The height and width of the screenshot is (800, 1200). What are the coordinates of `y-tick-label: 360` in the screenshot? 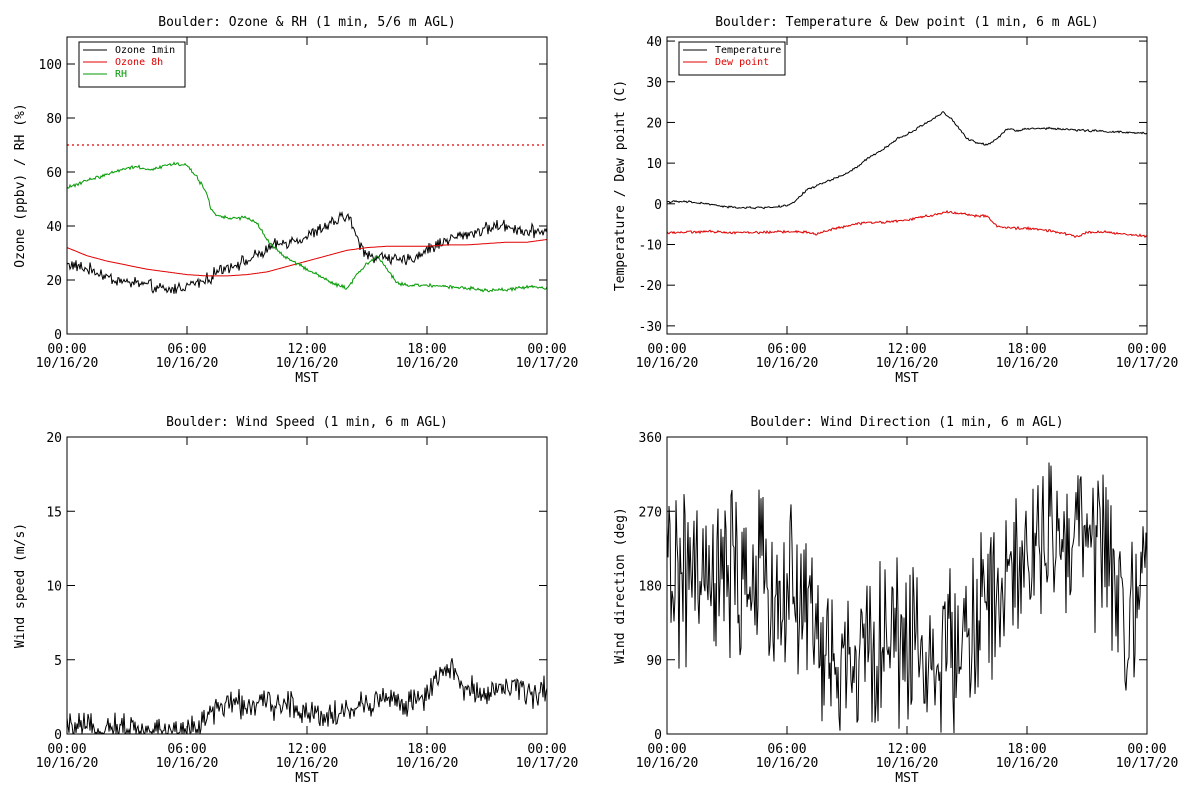 It's located at (650, 438).